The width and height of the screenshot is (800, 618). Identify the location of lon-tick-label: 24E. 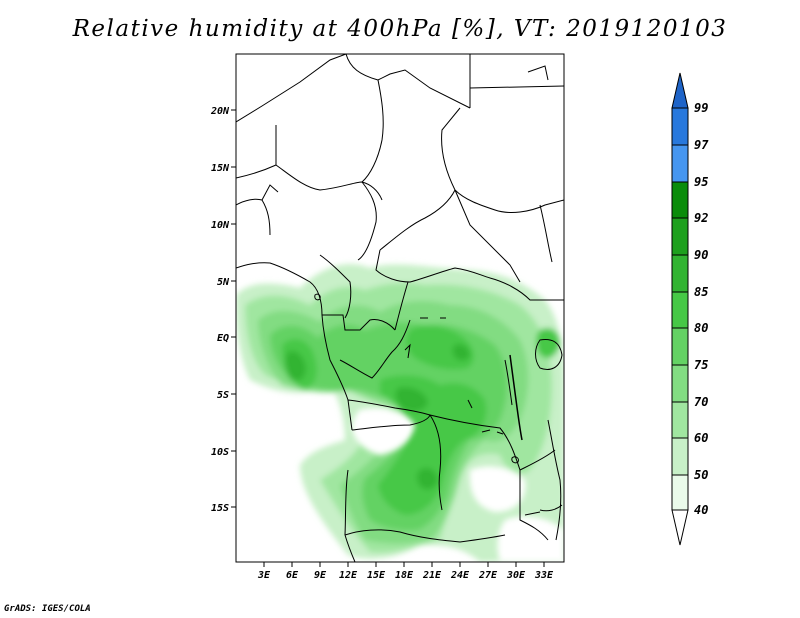
(460, 575).